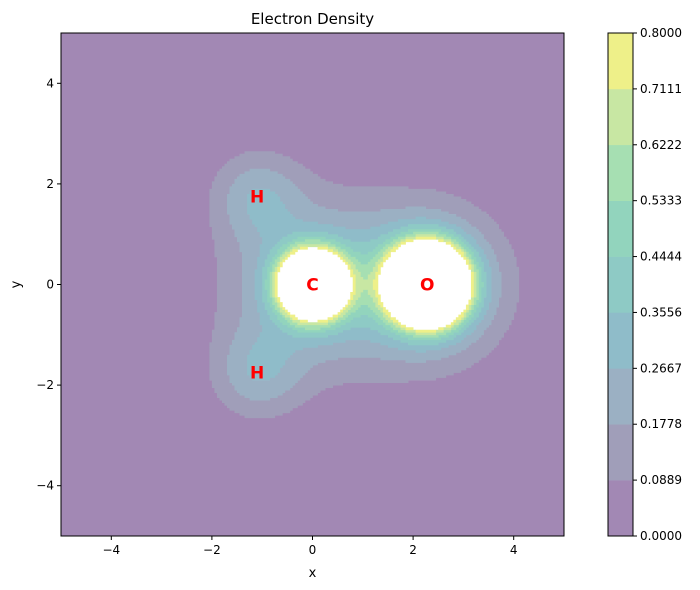  What do you see at coordinates (427, 286) in the screenshot?
I see `atom-label-o-1: O` at bounding box center [427, 286].